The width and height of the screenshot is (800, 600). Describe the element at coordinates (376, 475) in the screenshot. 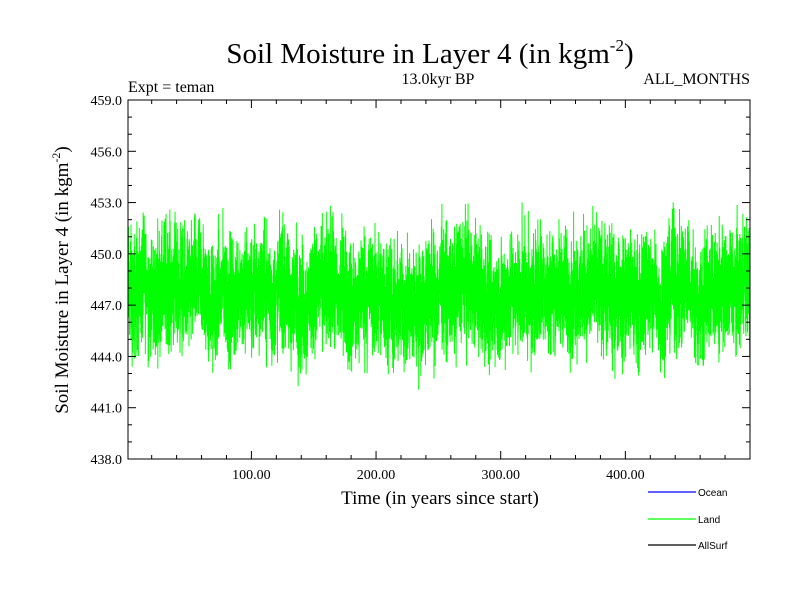

I see `x-tick-label: 200.00` at that location.